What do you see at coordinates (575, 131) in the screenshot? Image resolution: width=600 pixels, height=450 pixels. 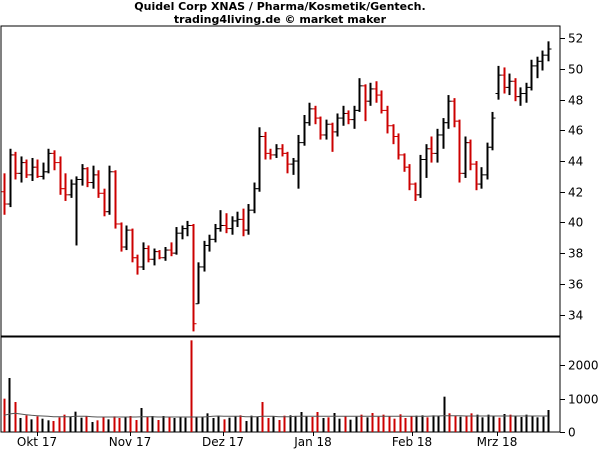 I see `price-tick-label: 46` at bounding box center [575, 131].